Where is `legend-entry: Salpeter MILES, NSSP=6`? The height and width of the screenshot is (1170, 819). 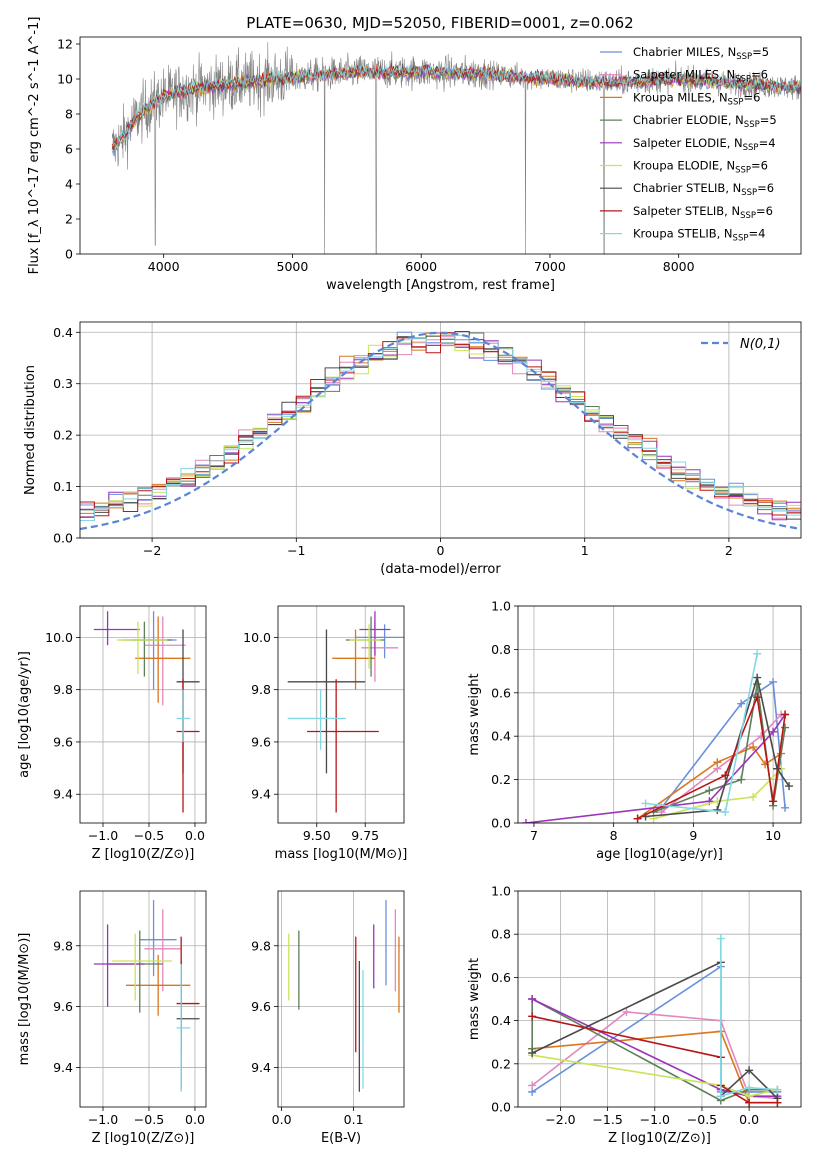 legend-entry: Salpeter MILES, NSSP=6 is located at coordinates (700, 76).